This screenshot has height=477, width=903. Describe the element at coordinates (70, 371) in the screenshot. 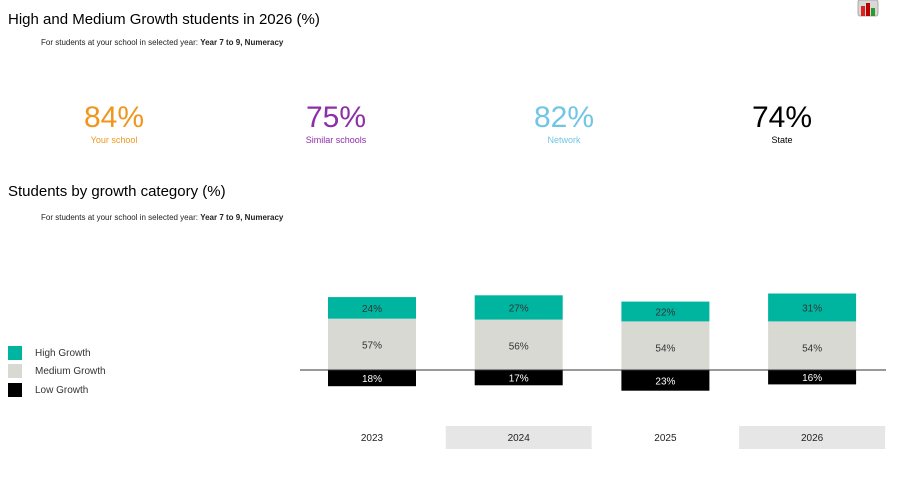

I see `legend-label: Medium Growth` at that location.